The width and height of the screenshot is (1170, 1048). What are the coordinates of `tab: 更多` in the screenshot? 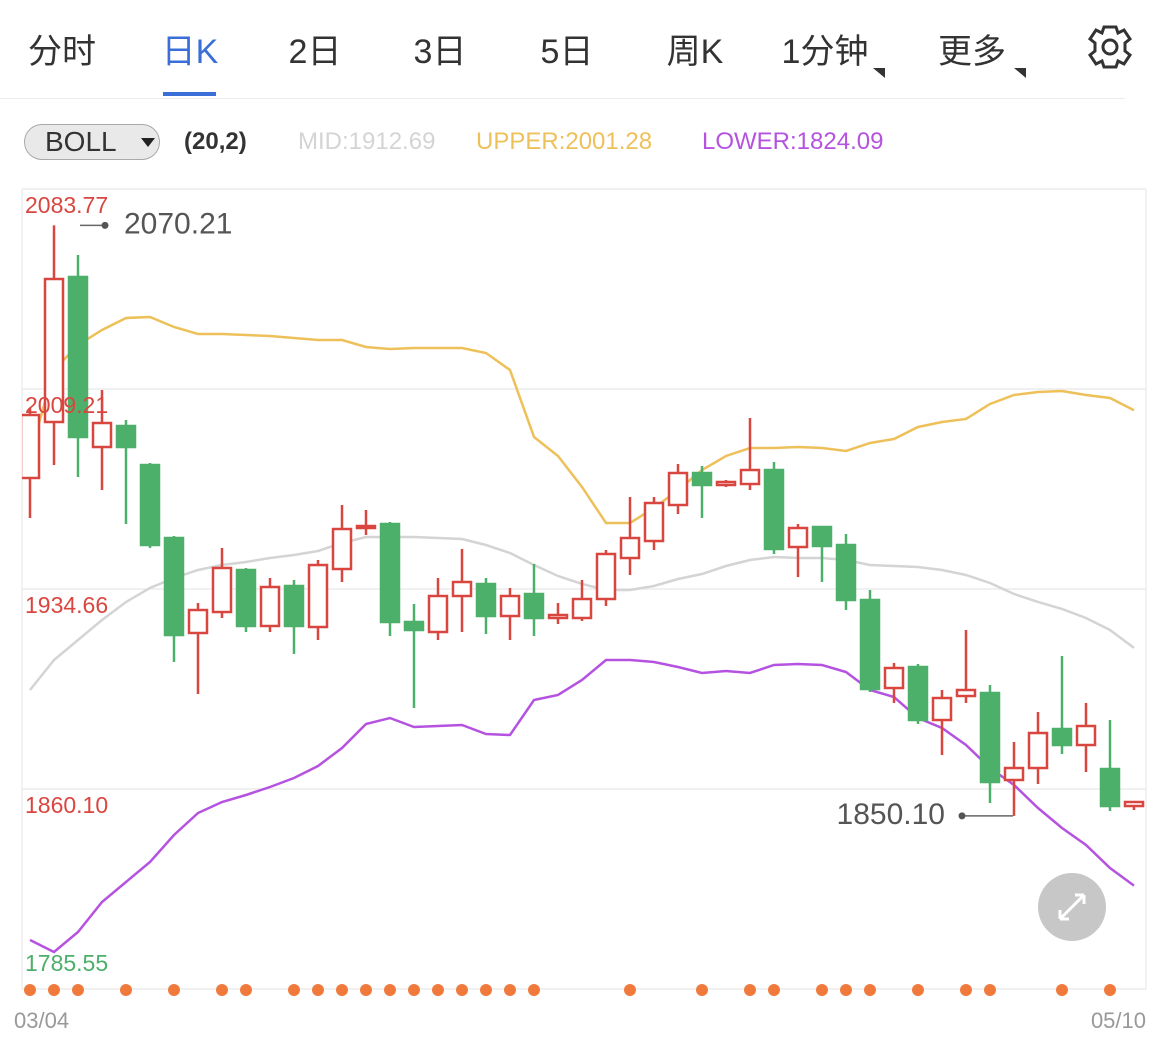 It's located at (972, 52).